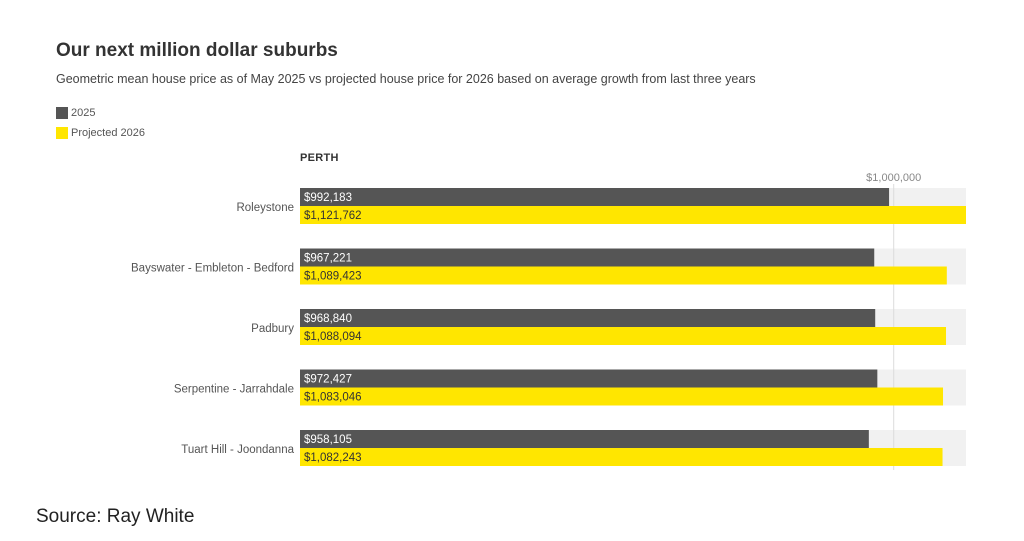 The width and height of the screenshot is (1024, 541). What do you see at coordinates (633, 215) in the screenshot?
I see `bar-projected-2026-roleystone` at bounding box center [633, 215].